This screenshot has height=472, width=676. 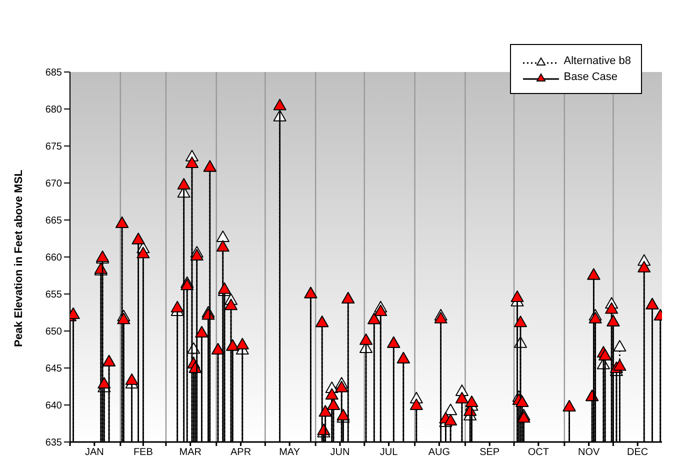 What do you see at coordinates (439, 452) in the screenshot?
I see `x-tick-label: AUG` at bounding box center [439, 452].